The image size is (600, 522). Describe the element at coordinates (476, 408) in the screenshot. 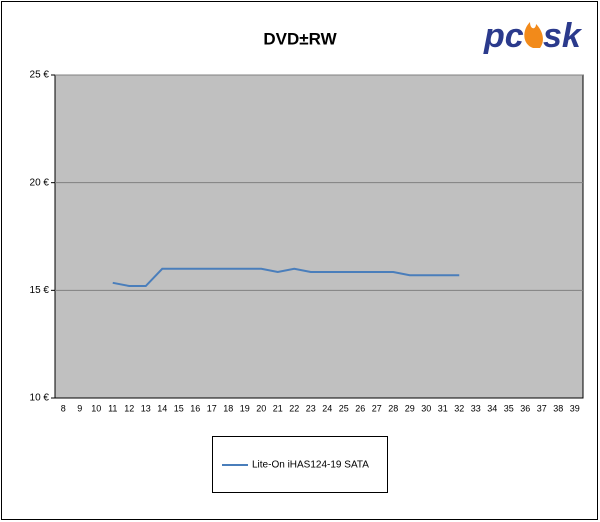

I see `x-tick-label: 33` at that location.